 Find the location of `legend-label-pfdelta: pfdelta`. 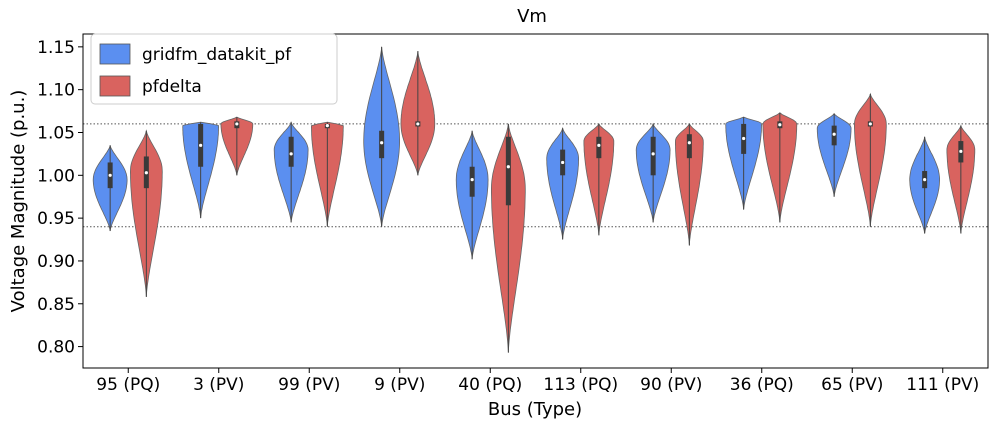

legend-label-pfdelta: pfdelta is located at coordinates (172, 87).